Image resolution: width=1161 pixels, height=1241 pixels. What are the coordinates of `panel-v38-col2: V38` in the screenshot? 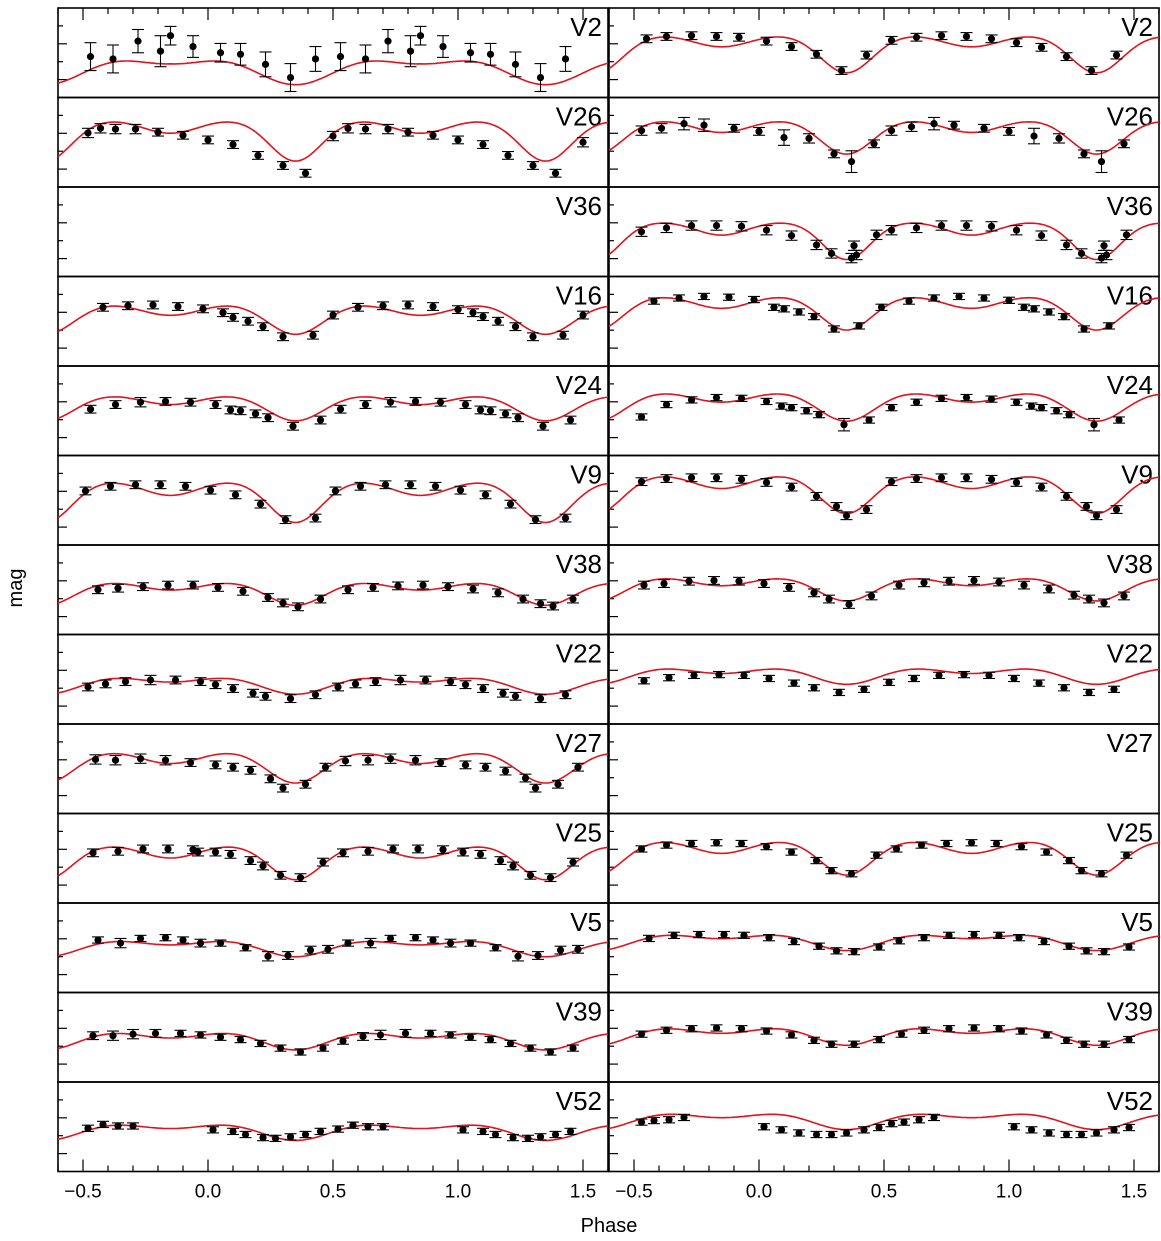 It's located at (884, 590).